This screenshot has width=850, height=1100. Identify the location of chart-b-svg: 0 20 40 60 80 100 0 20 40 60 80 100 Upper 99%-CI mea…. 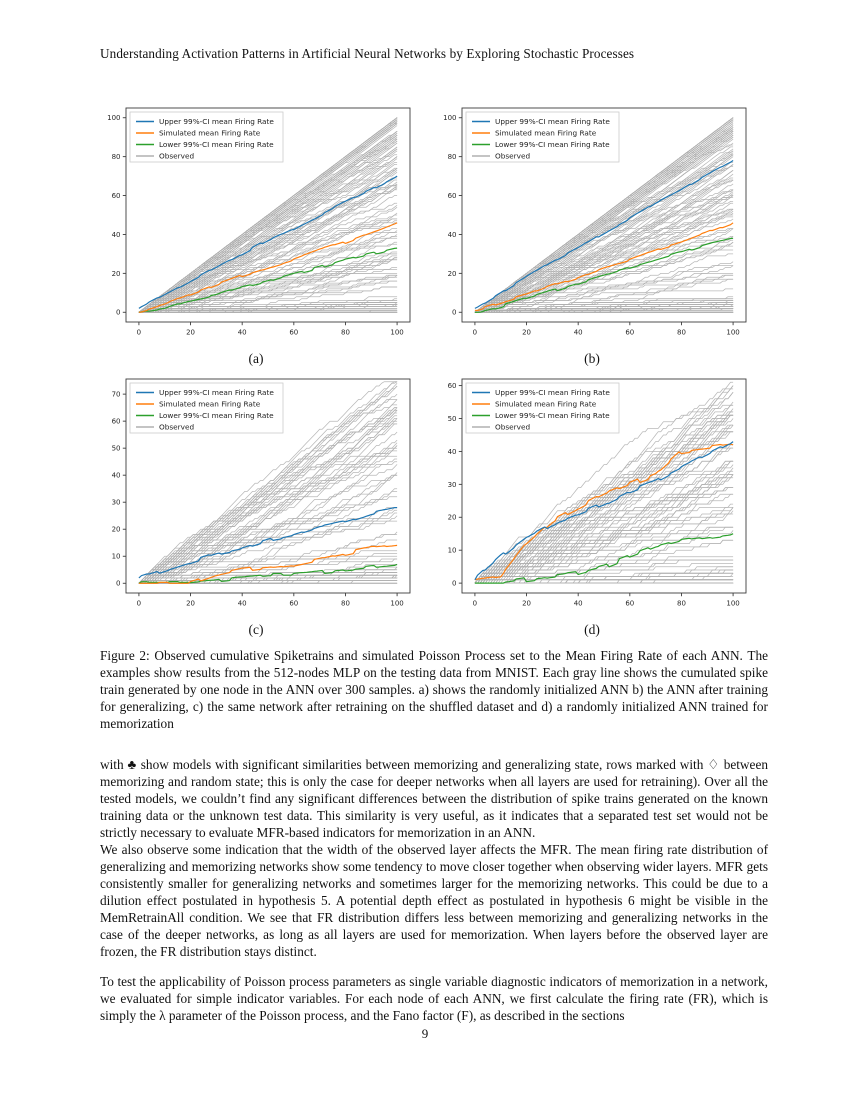
(595, 222).